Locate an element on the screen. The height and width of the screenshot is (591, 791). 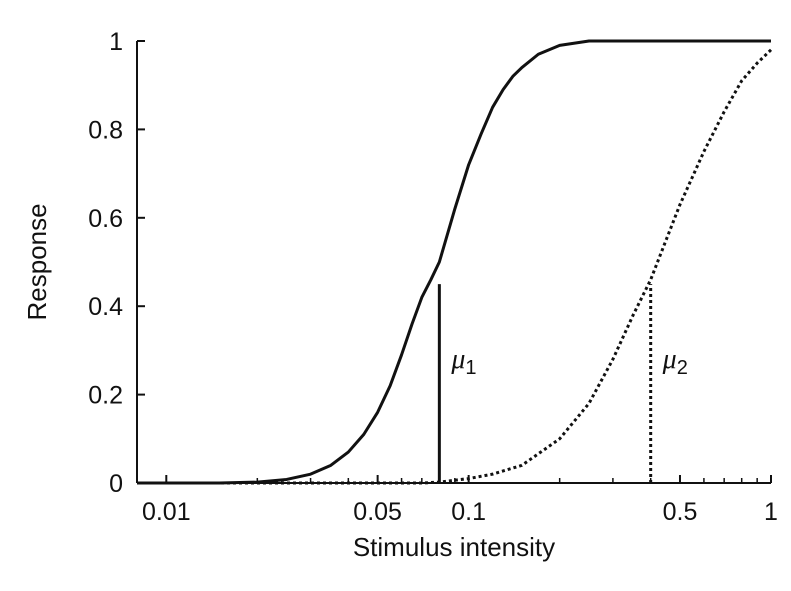
marker-label-1: μ1 is located at coordinates (463, 361).